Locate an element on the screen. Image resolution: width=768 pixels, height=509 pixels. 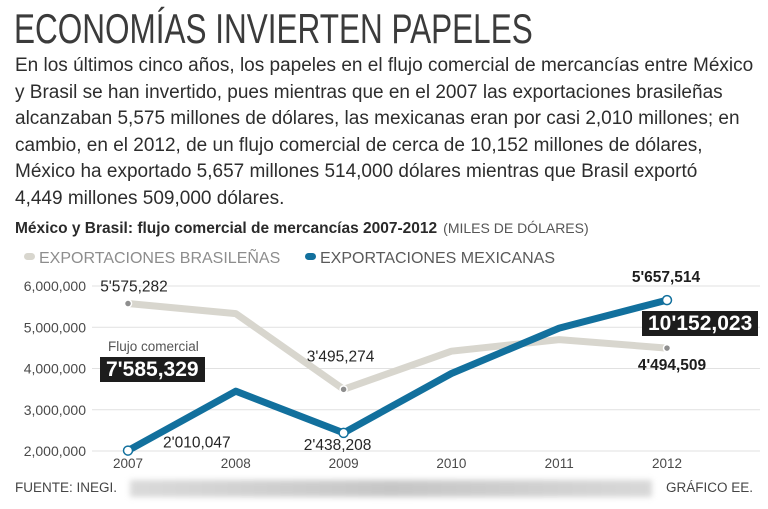
legend-swatch-brasil is located at coordinates (29, 257).